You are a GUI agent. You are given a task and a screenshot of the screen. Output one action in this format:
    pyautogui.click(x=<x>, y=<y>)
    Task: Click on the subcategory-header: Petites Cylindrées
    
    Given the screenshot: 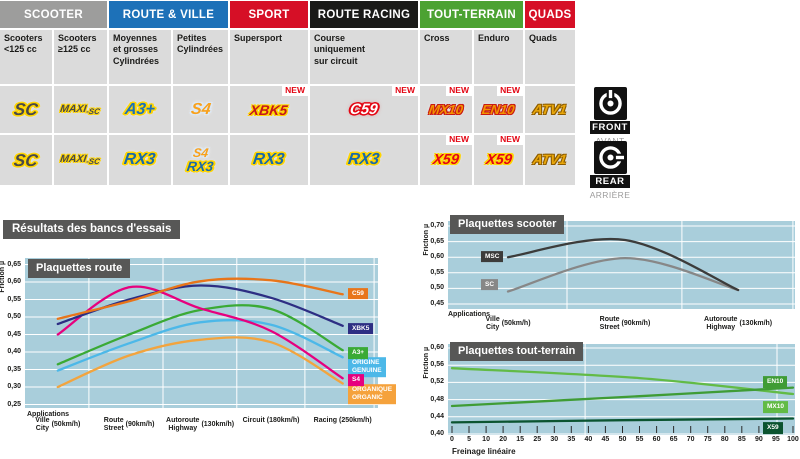 What is the action you would take?
    pyautogui.click(x=200, y=57)
    